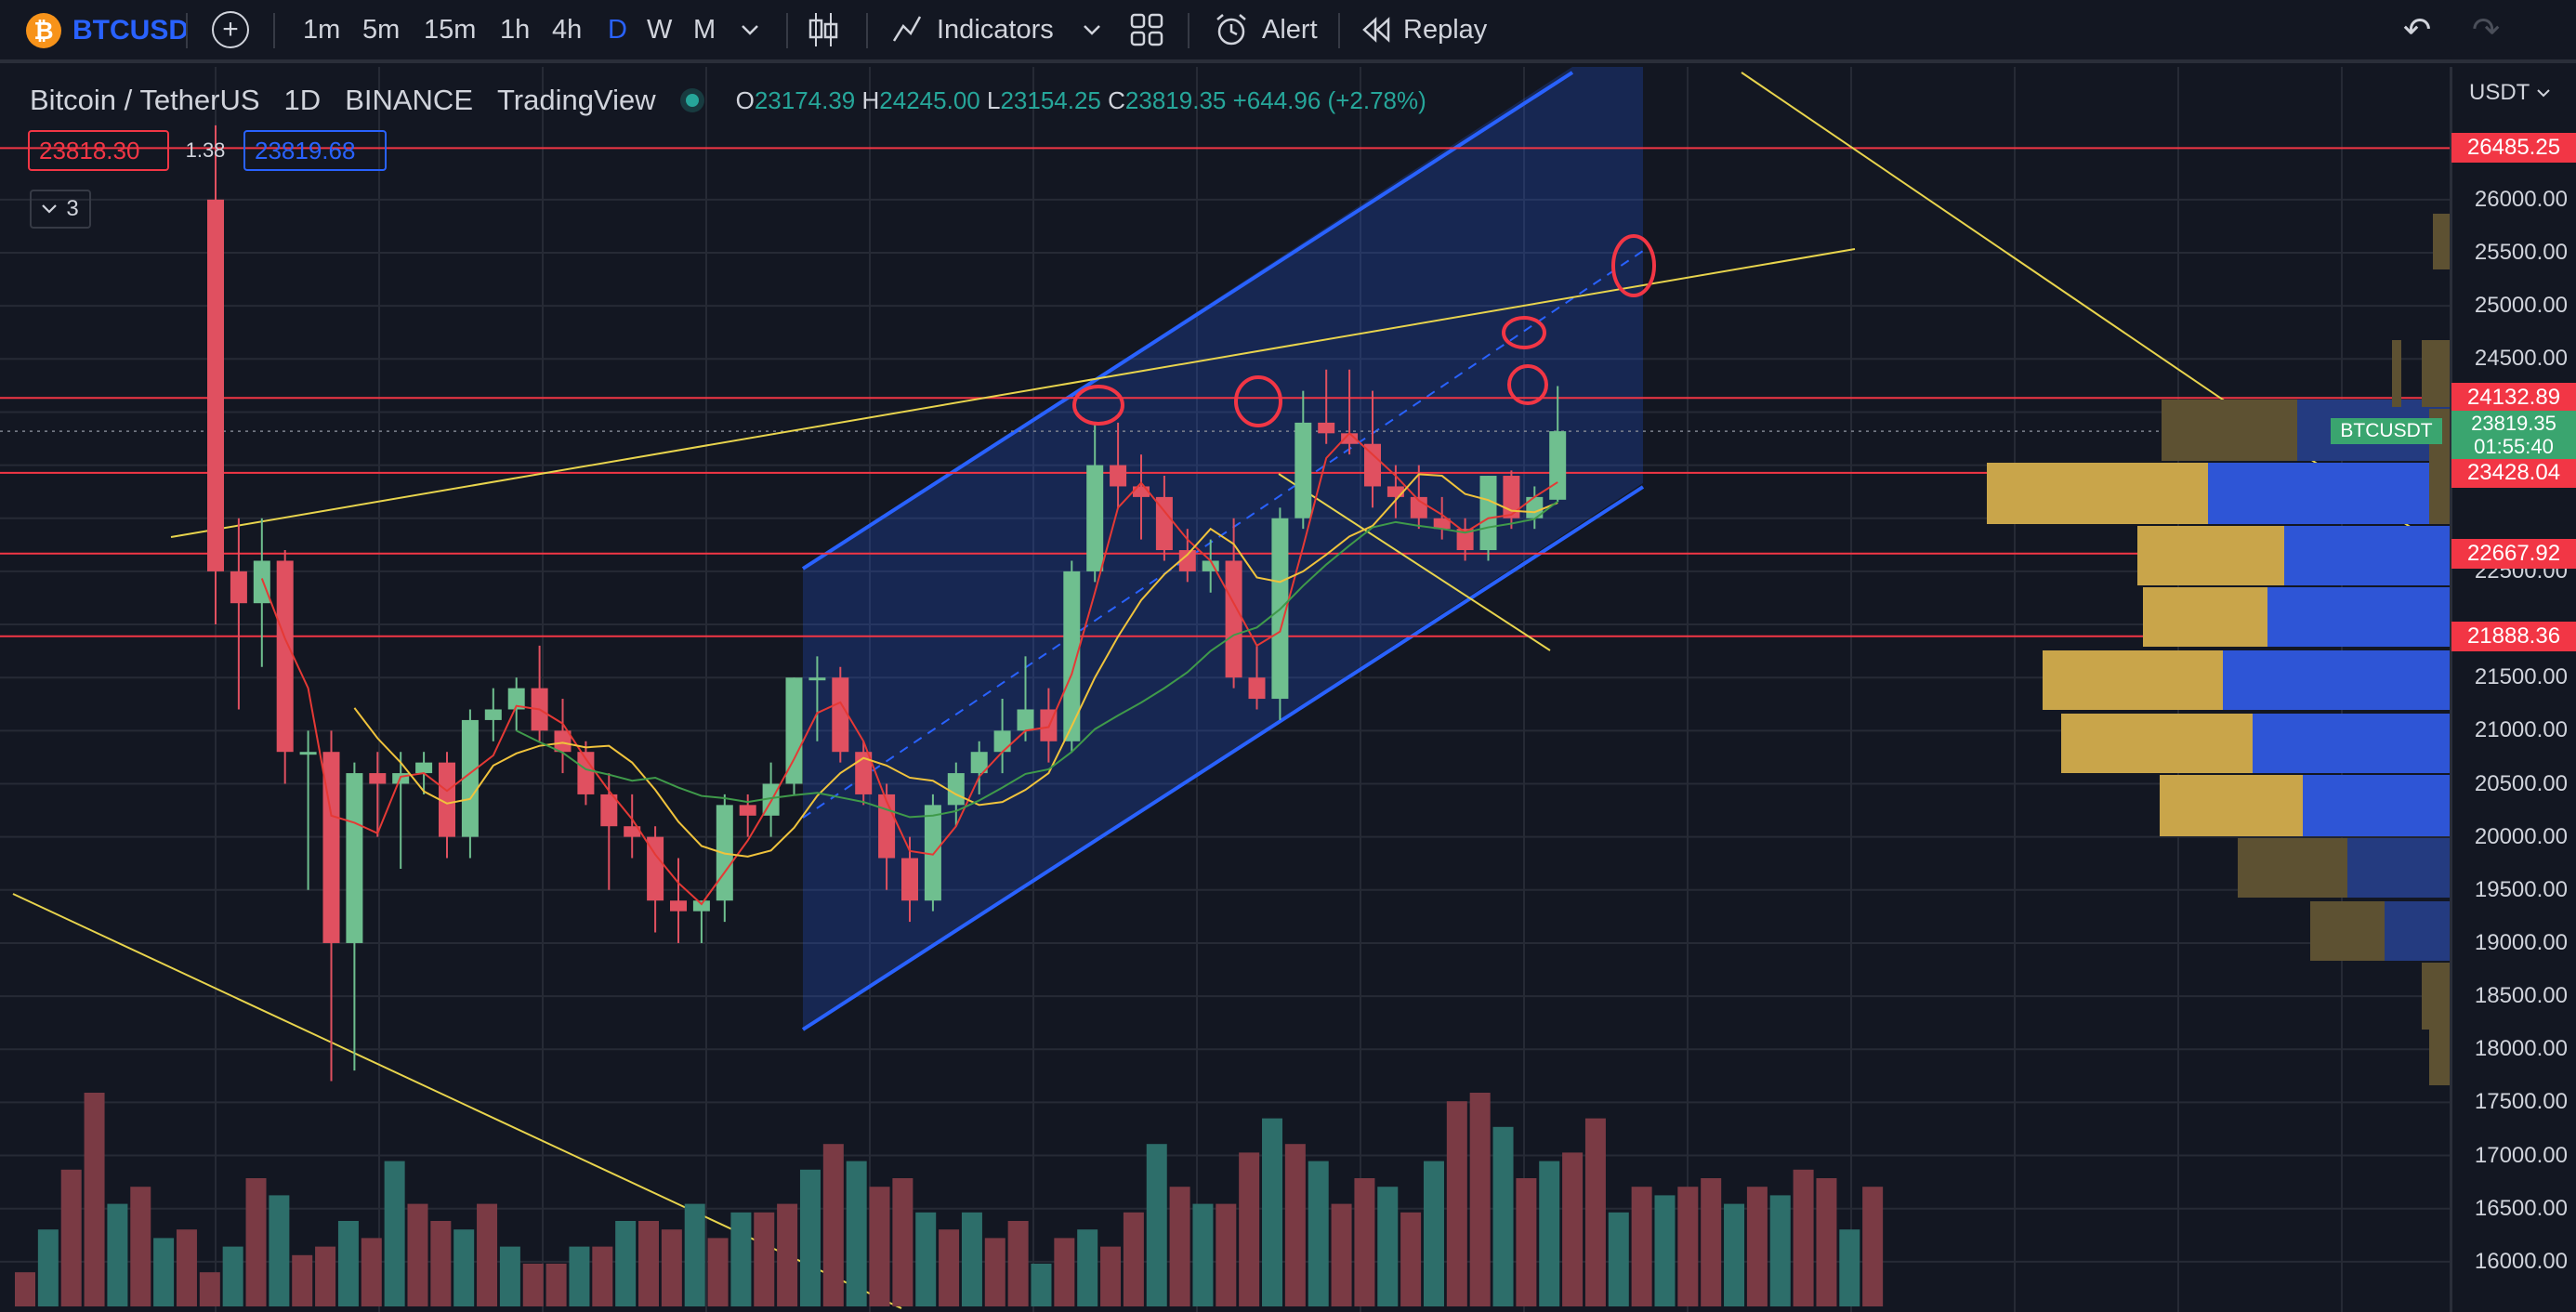 The height and width of the screenshot is (1312, 2576). Describe the element at coordinates (1146, 29) in the screenshot. I see `layouts-button` at that location.